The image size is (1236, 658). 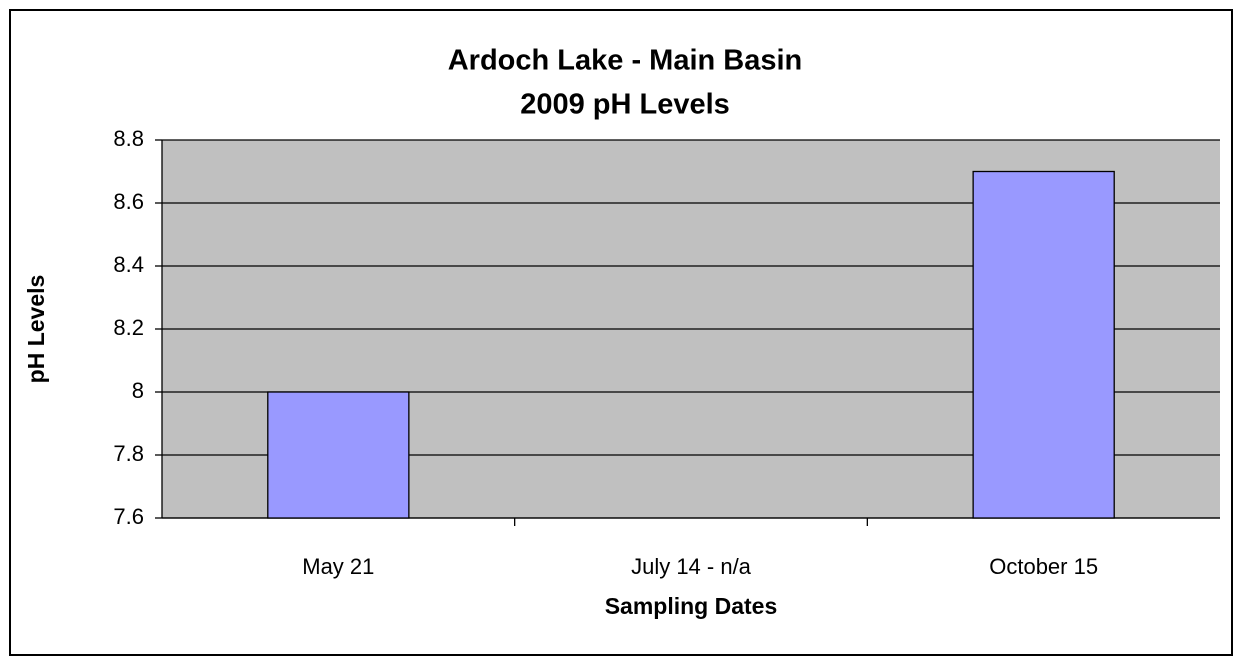 I want to click on y-tick-label: 8, so click(x=138, y=390).